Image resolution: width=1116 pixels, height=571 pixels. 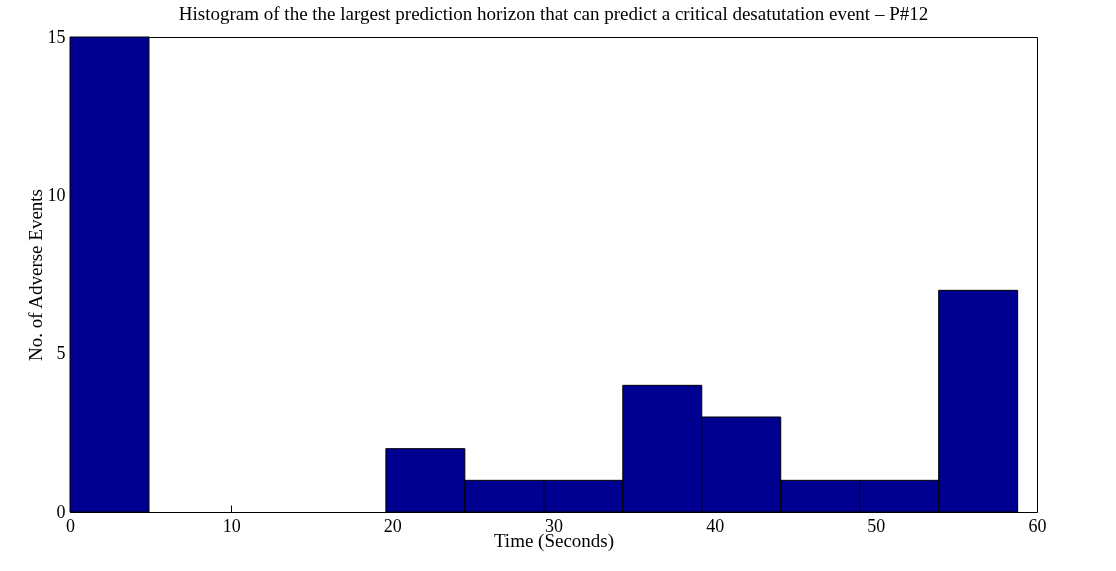 I want to click on y-tick-label: 15, so click(x=56, y=36).